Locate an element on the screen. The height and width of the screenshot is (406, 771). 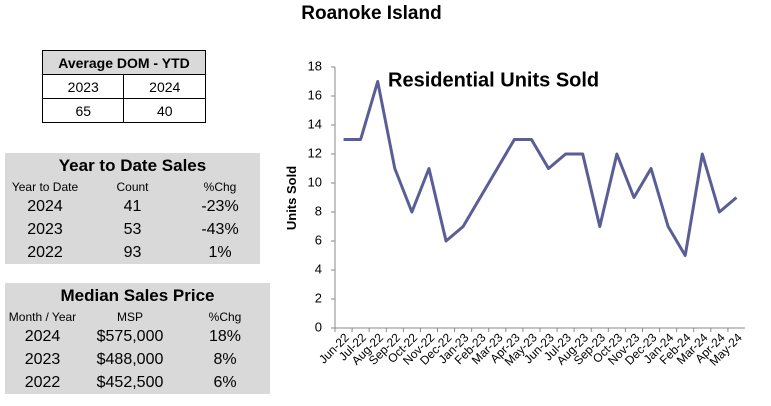
data-row: 2024 41 -23% is located at coordinates (132, 206).